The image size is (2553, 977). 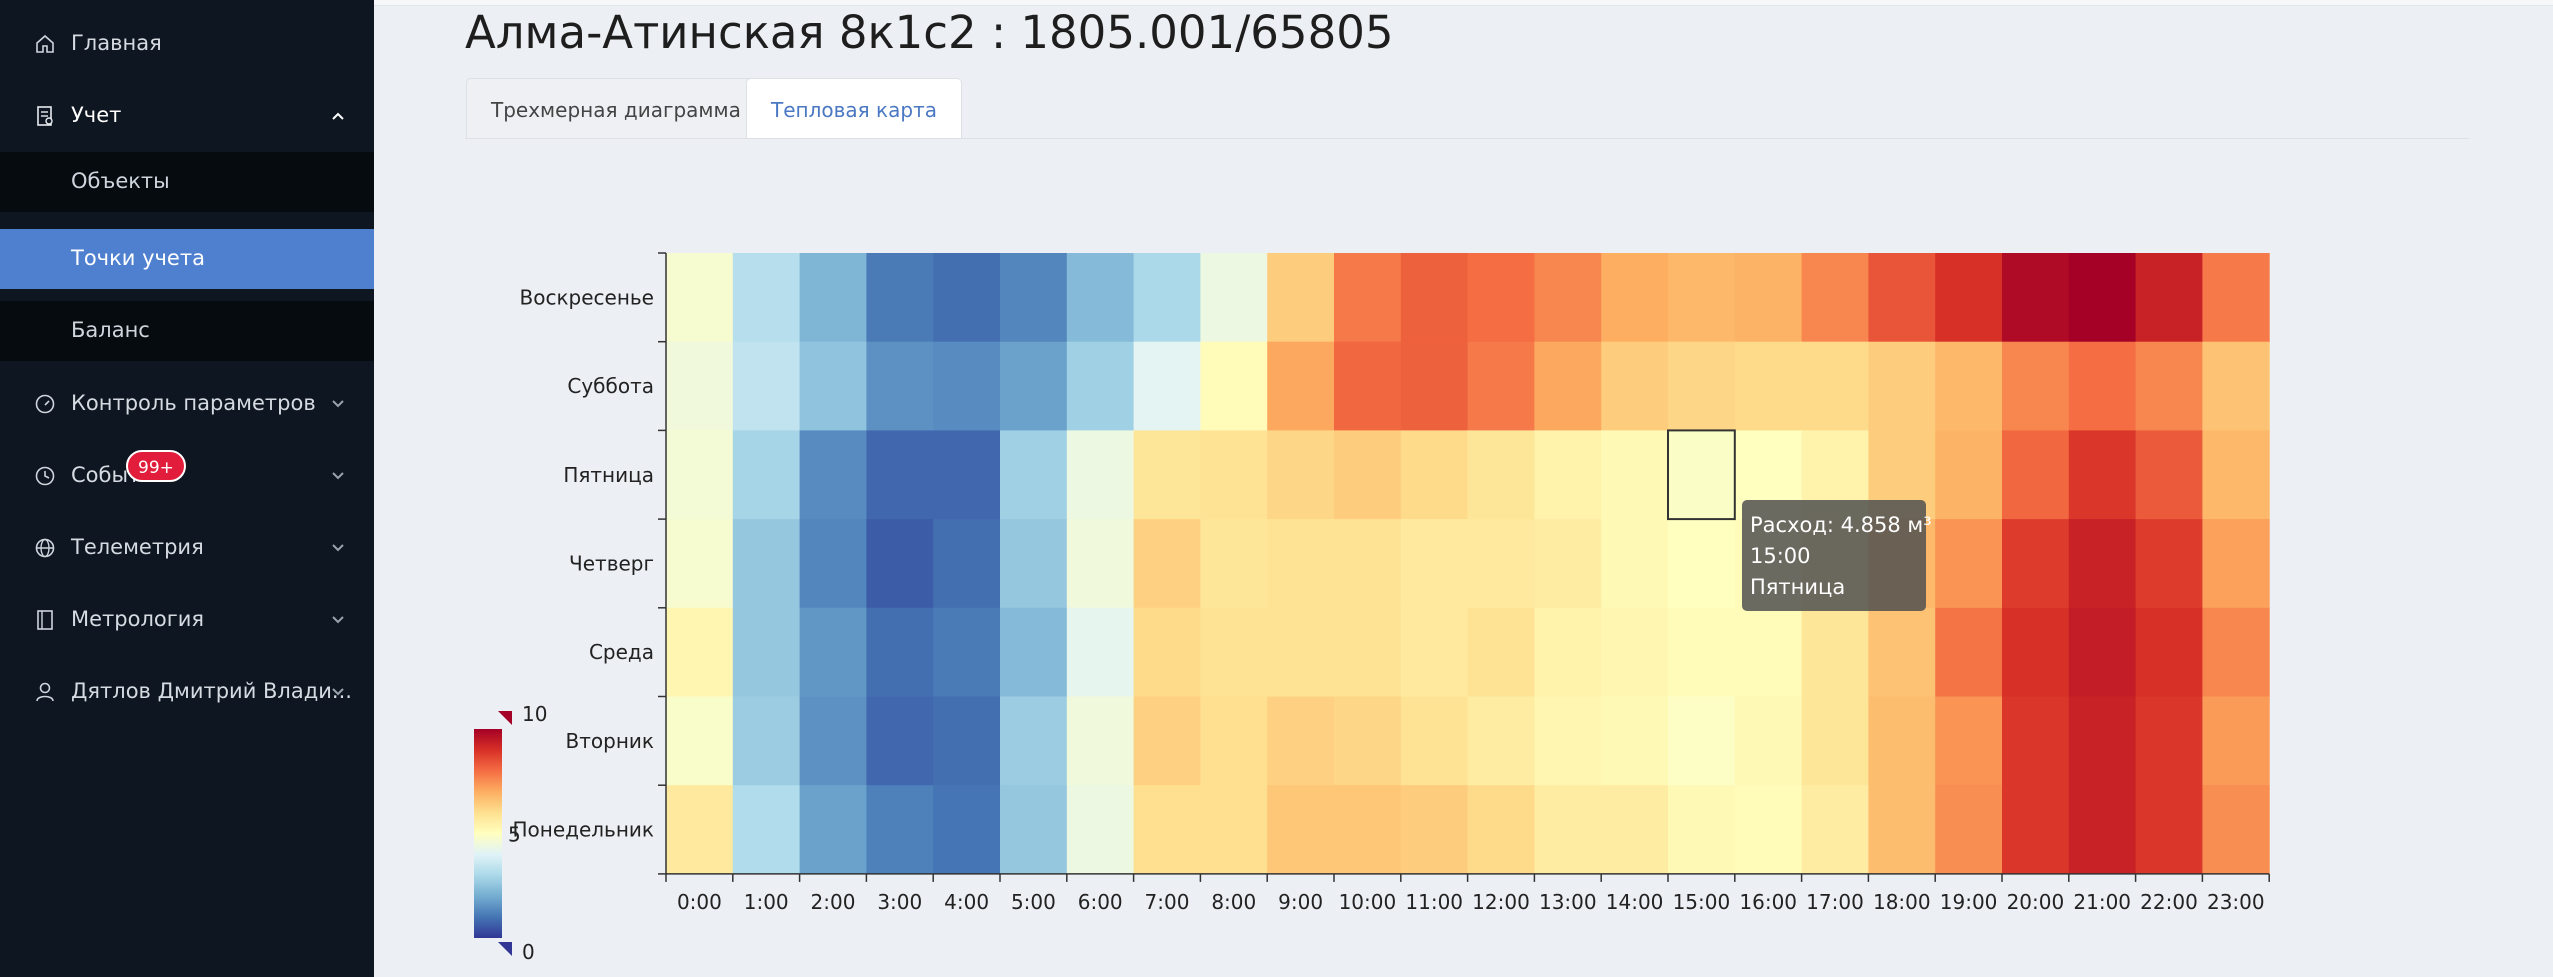 What do you see at coordinates (187, 116) in the screenshot?
I see `sidebar-item-accounting: Учет` at bounding box center [187, 116].